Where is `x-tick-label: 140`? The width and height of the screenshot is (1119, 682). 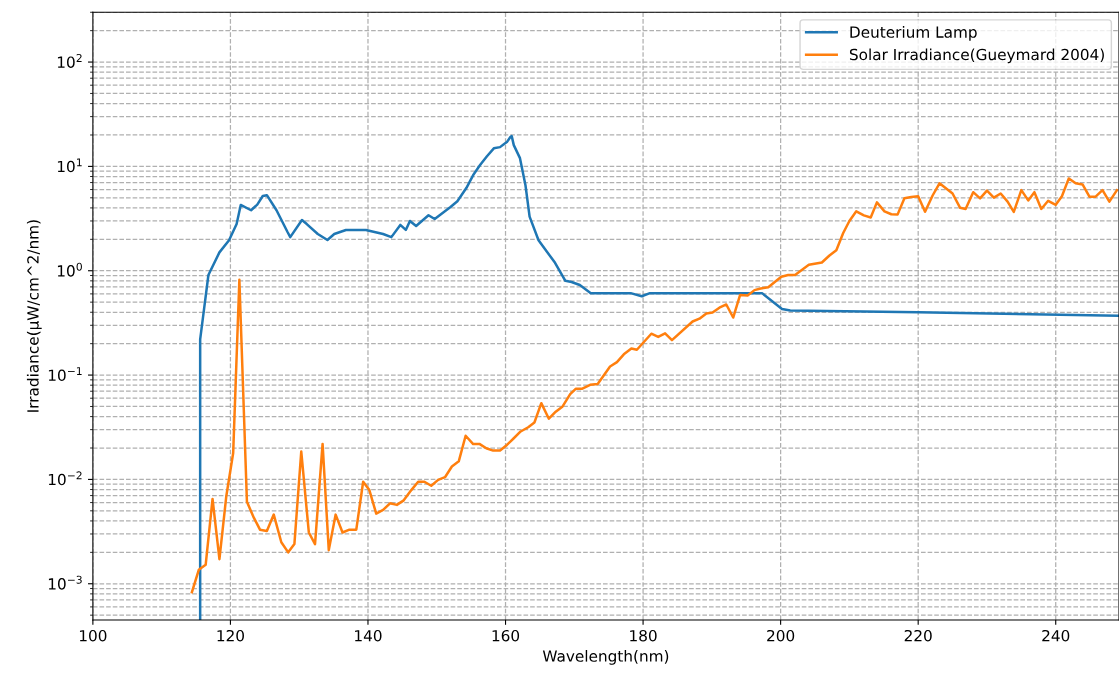 x-tick-label: 140 is located at coordinates (368, 635).